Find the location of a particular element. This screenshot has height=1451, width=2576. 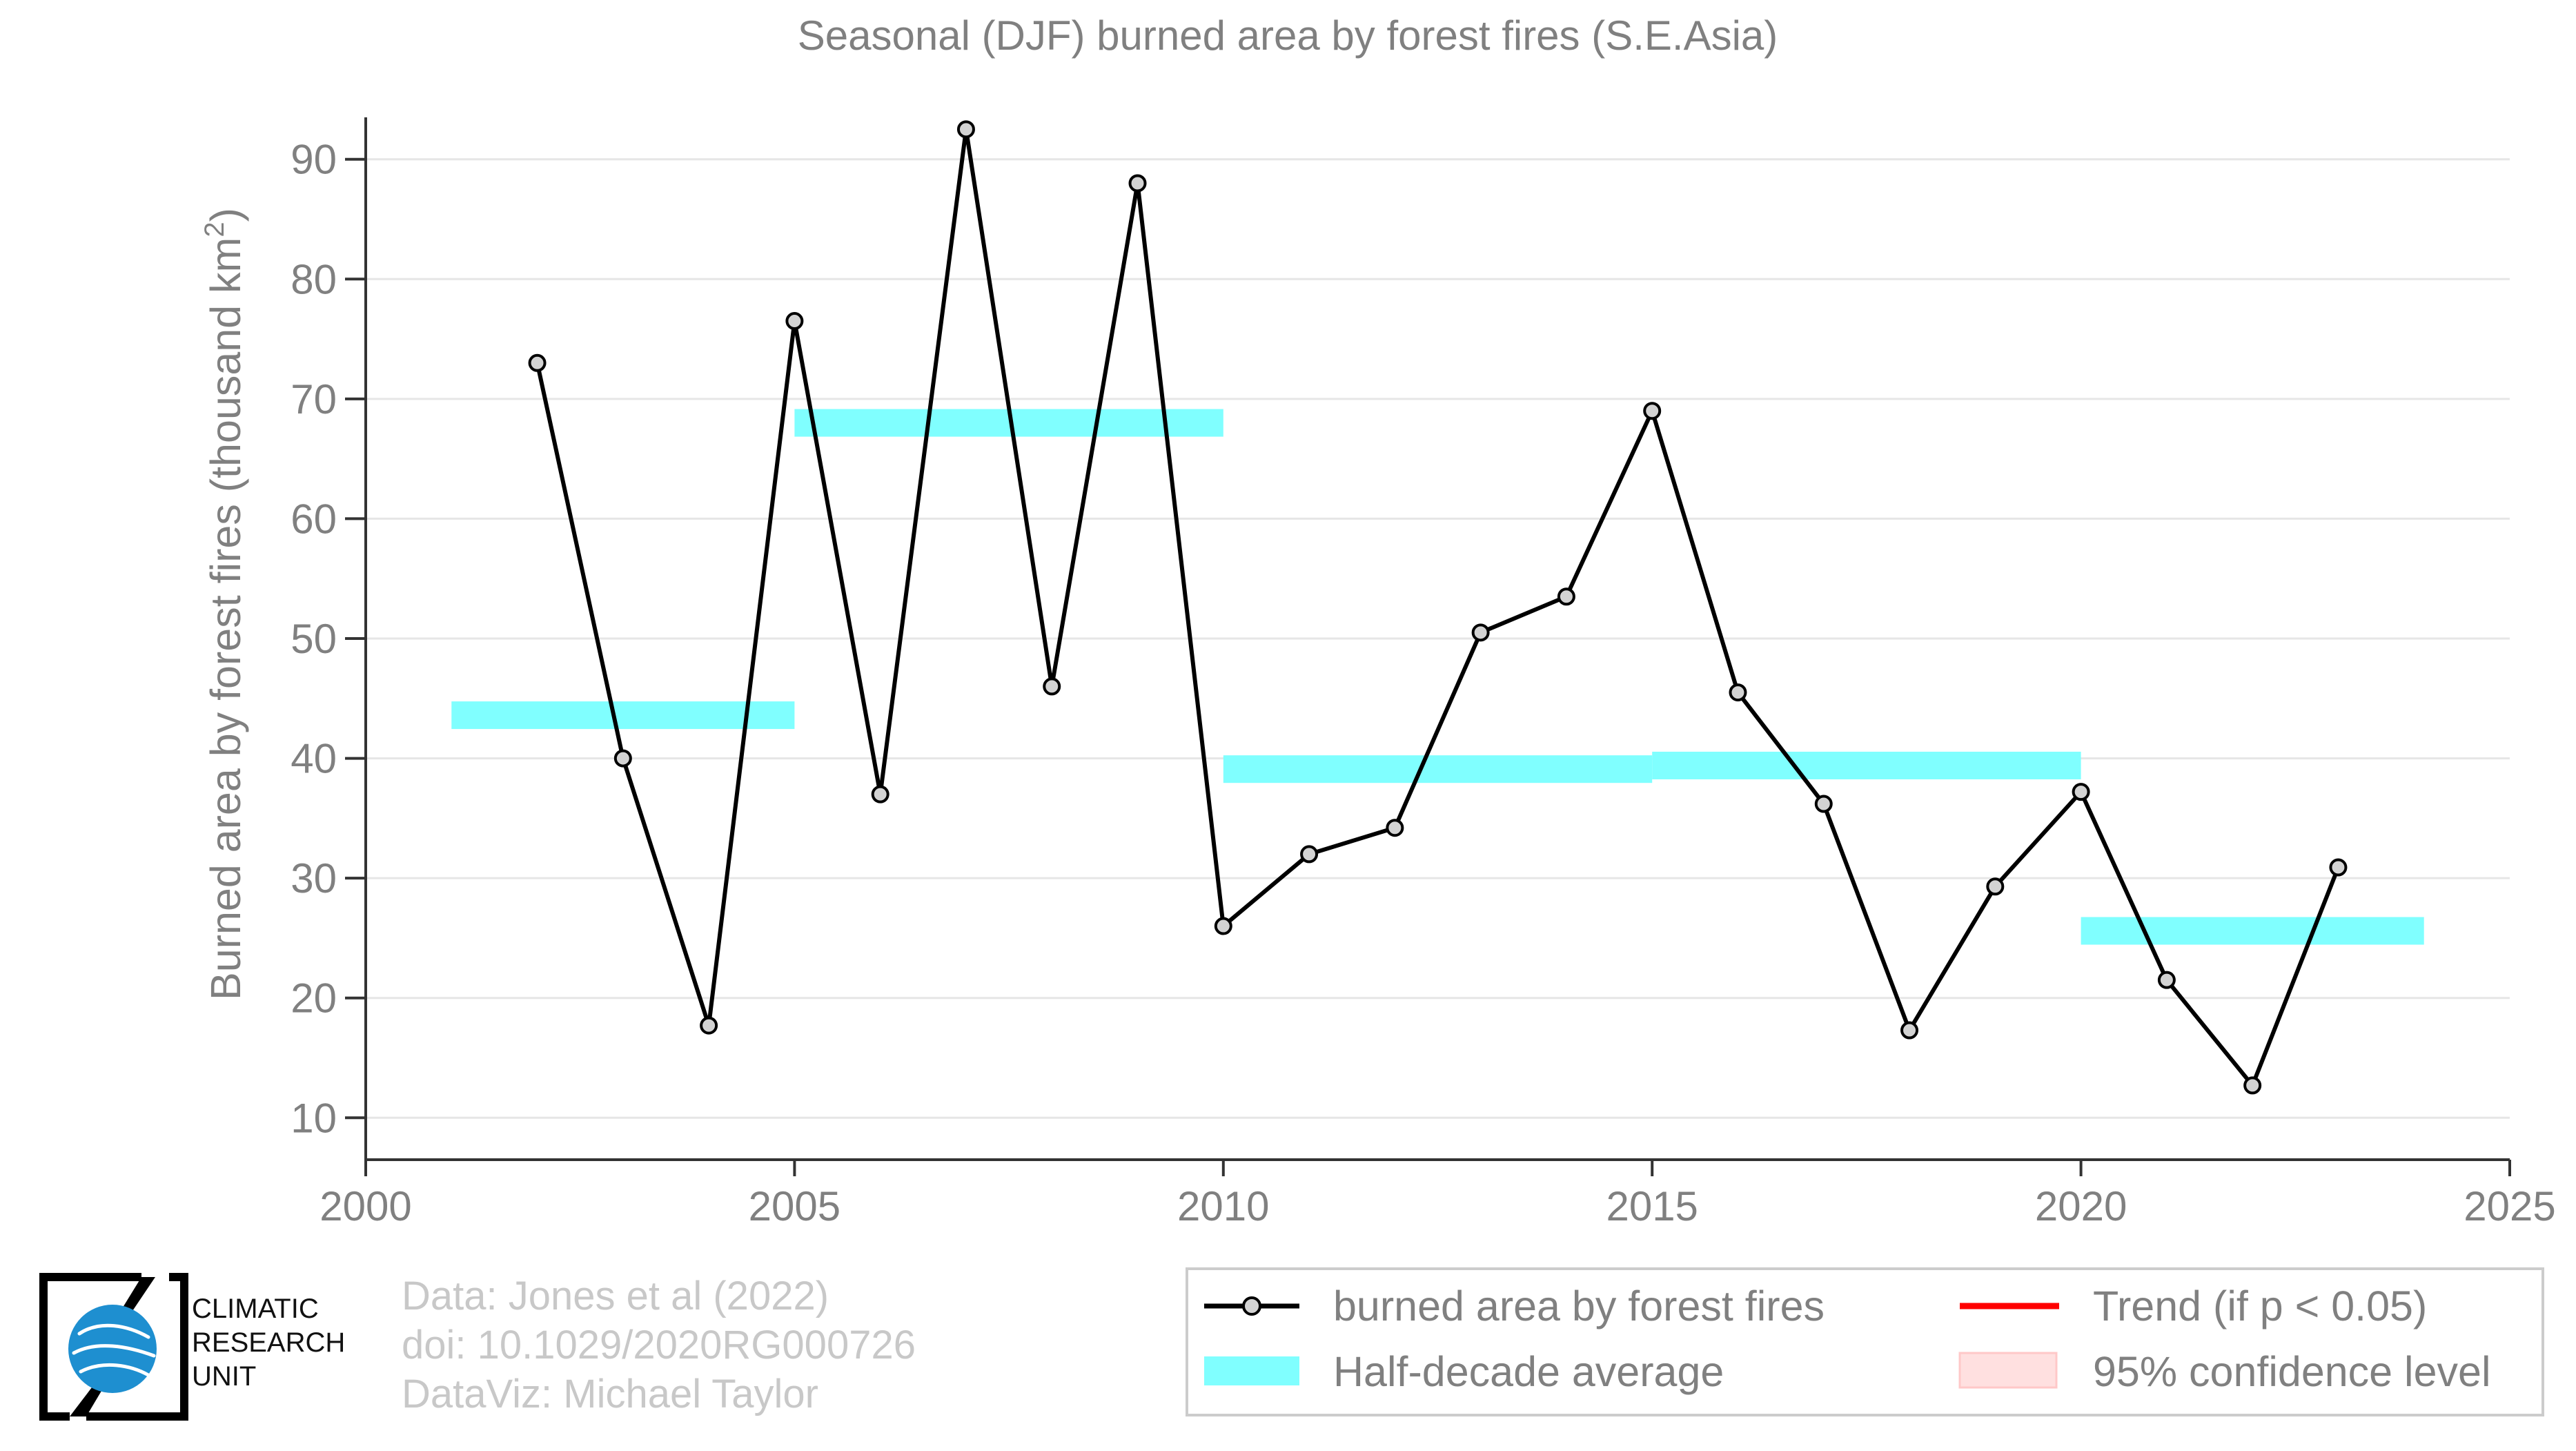

data-point-2004 is located at coordinates (709, 1026).